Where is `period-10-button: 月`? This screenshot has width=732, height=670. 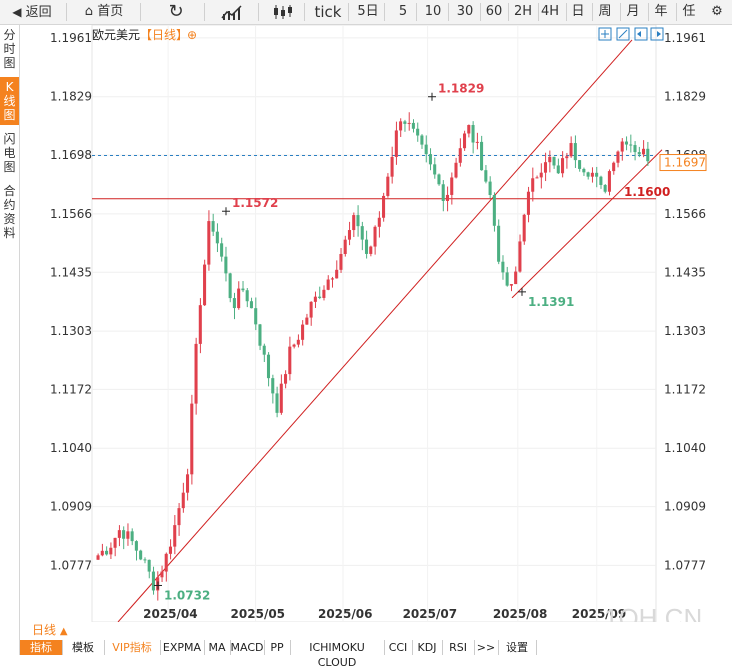 period-10-button: 月 is located at coordinates (633, 11).